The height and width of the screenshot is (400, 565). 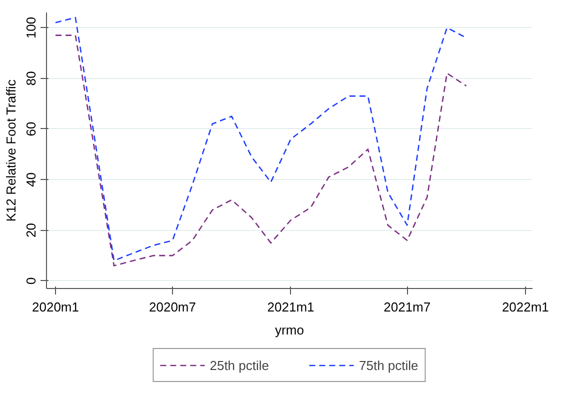 What do you see at coordinates (31, 27) in the screenshot?
I see `y-tick-label: 100` at bounding box center [31, 27].